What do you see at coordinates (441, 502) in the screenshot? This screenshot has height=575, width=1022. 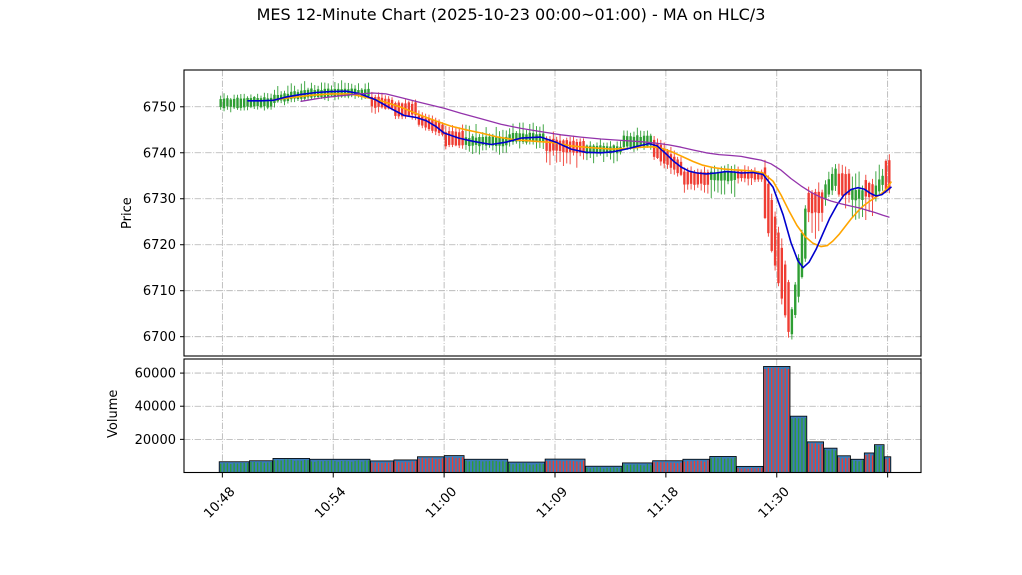 I see `x-tick-label: 11:00` at bounding box center [441, 502].